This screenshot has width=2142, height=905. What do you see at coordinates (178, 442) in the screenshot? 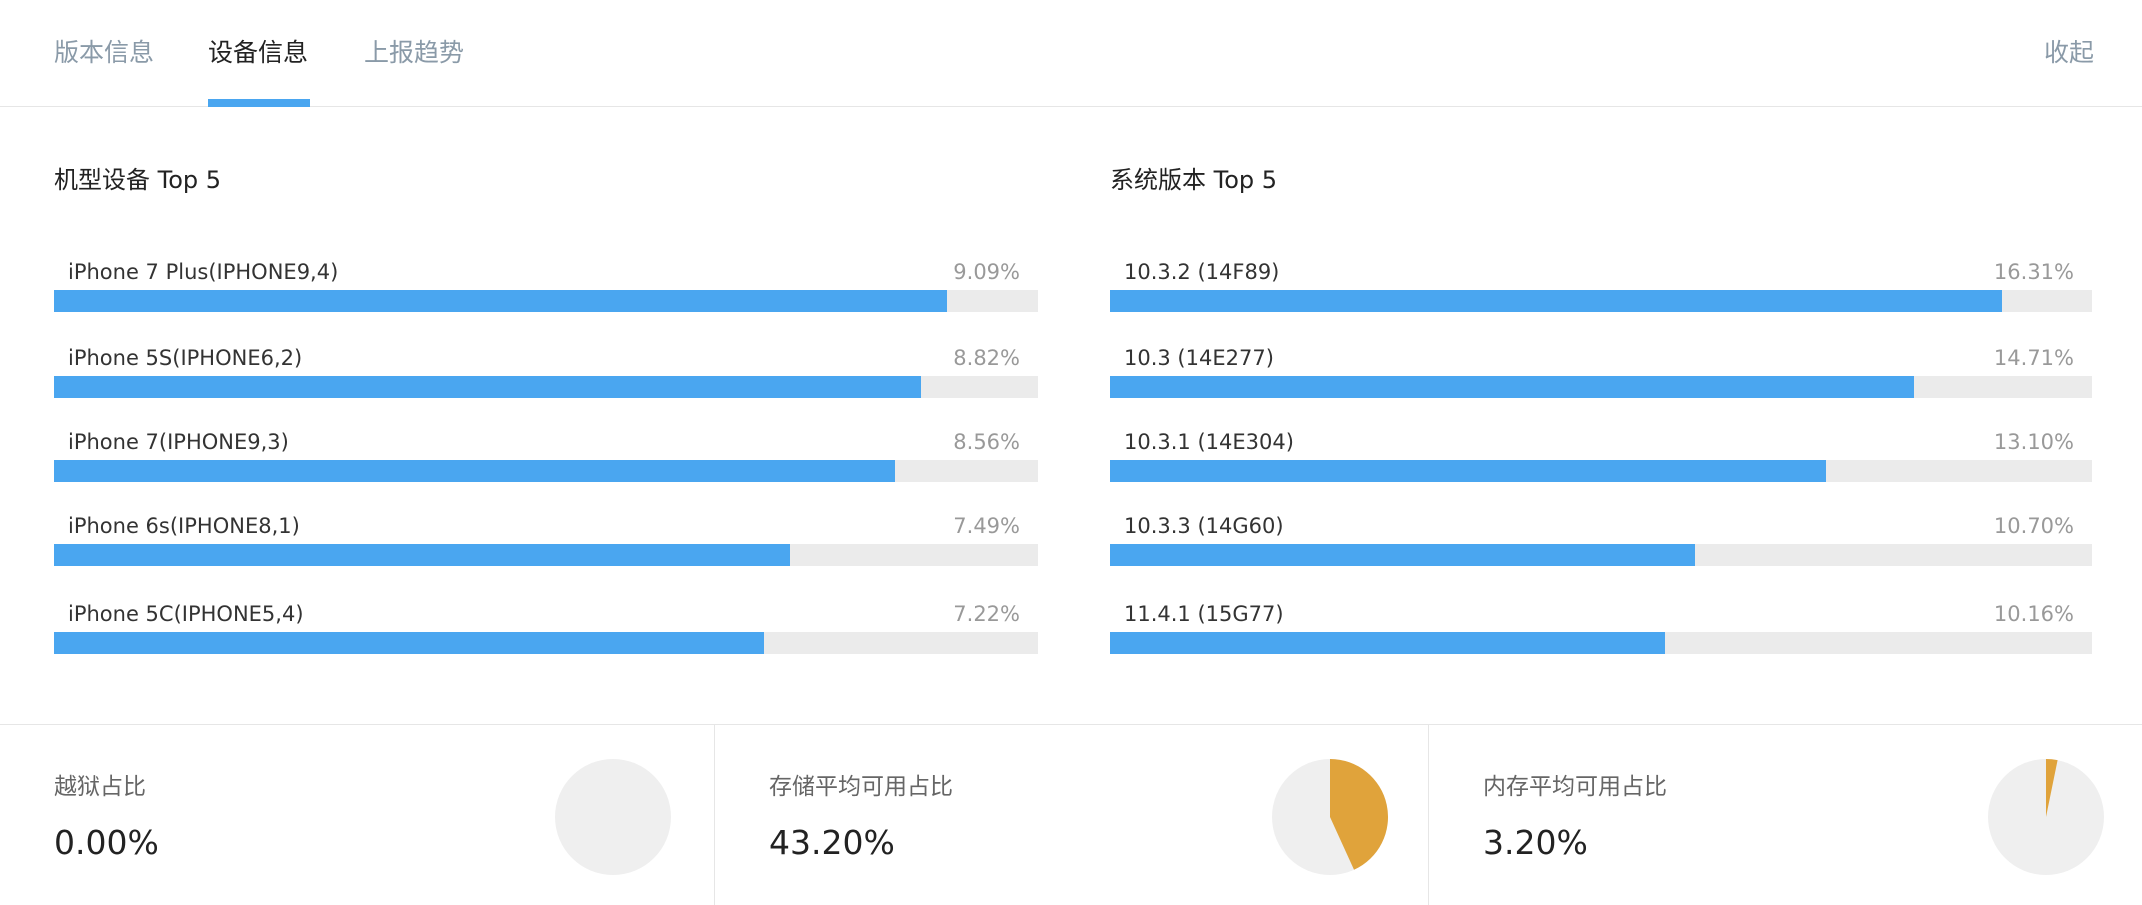
I see `device-bar-label: iPhone 7(IPHONE9,3)` at bounding box center [178, 442].